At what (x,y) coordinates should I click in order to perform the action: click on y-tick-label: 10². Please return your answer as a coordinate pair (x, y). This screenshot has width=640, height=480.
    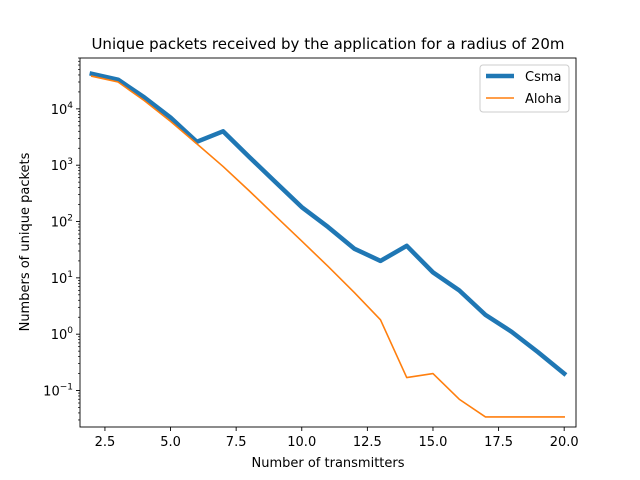
    Looking at the image, I should click on (62, 222).